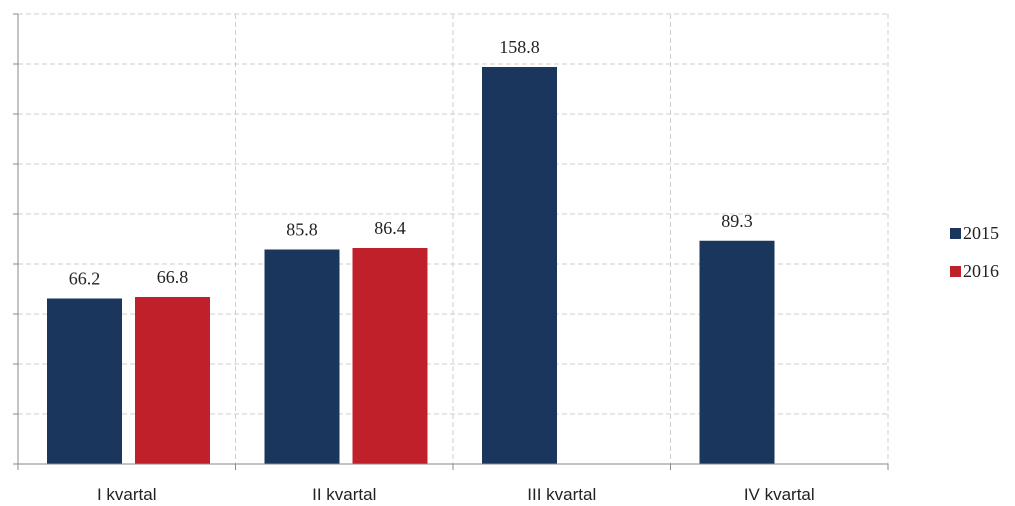 The image size is (1015, 506). I want to click on data-label-2016-2: 86.4, so click(390, 228).